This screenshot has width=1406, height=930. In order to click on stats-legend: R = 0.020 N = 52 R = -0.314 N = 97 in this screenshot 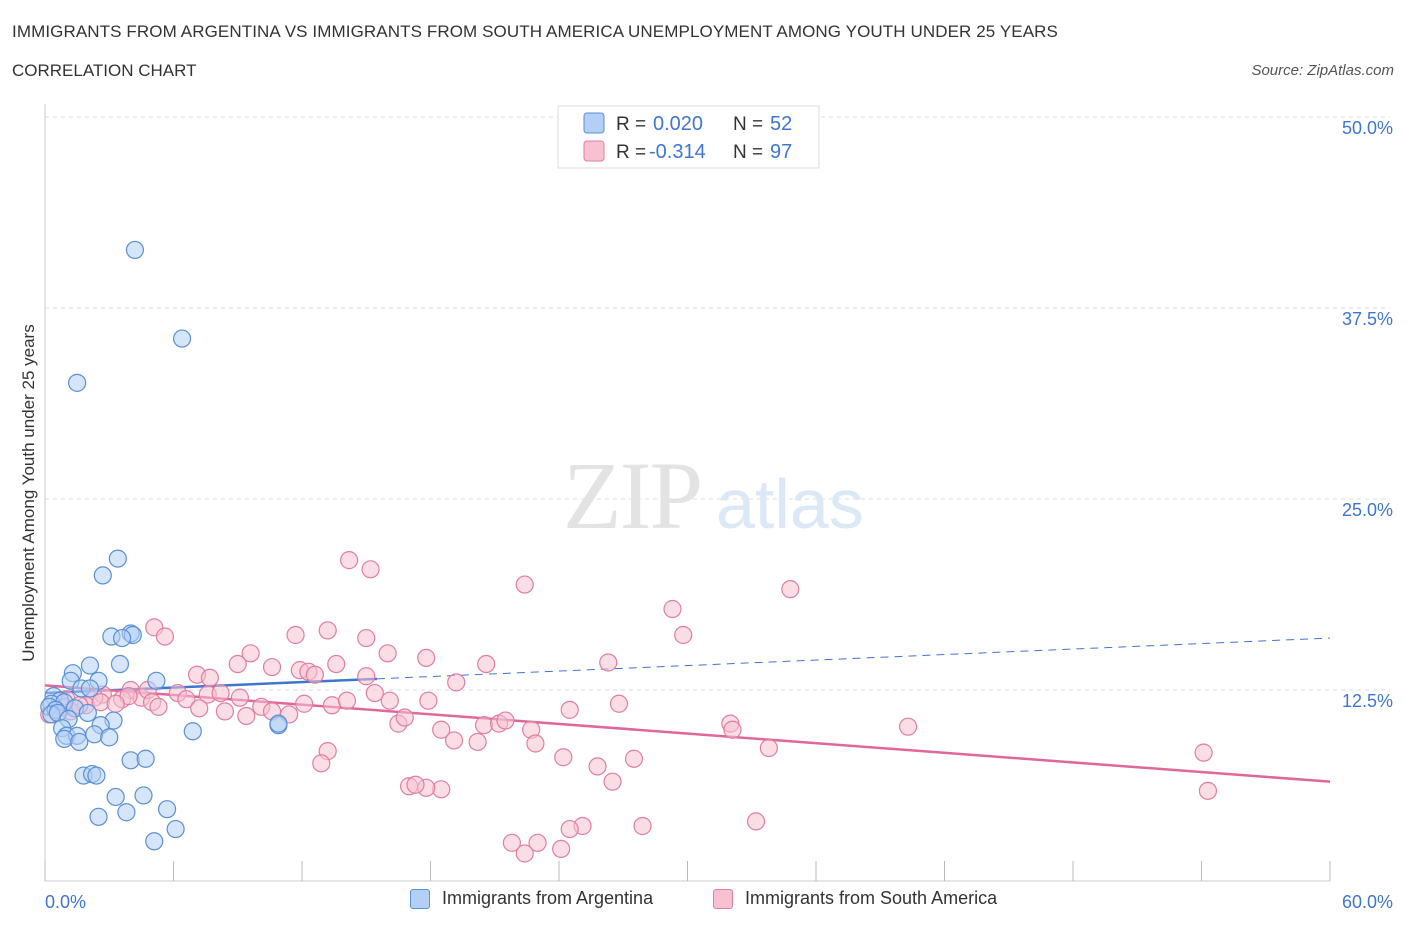, I will do `click(688, 137)`.